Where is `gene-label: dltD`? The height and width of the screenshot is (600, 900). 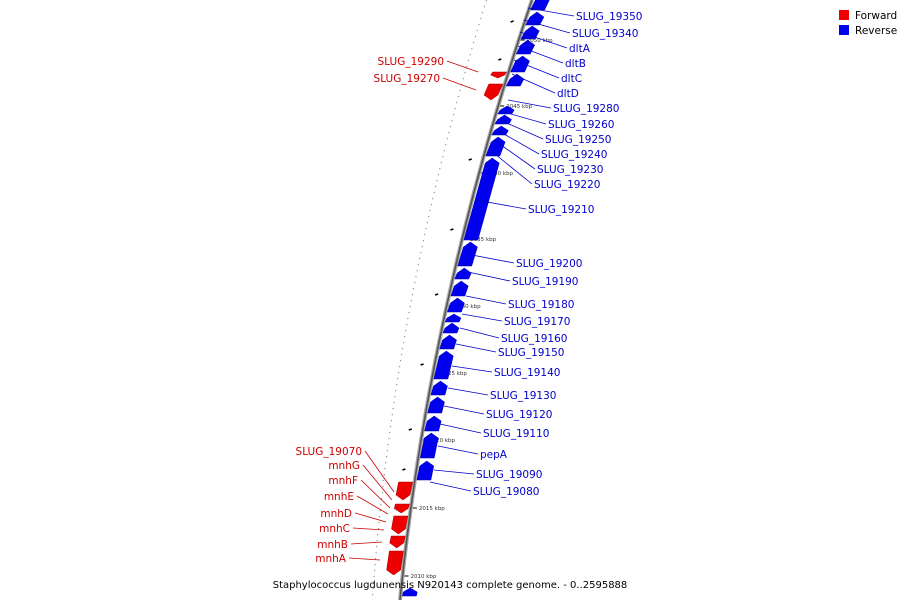
gene-label: dltD is located at coordinates (568, 94).